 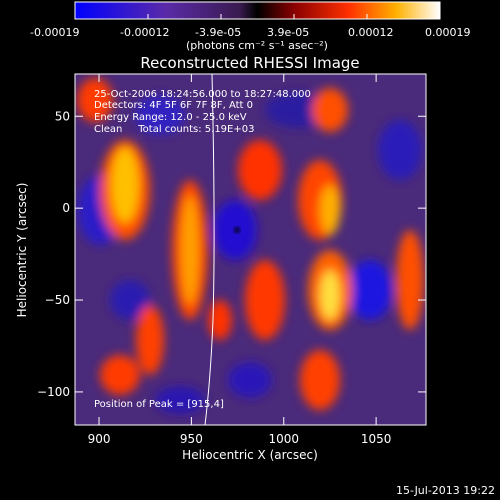 What do you see at coordinates (448, 32) in the screenshot?
I see `colorbar-tick-label: 0.00019` at bounding box center [448, 32].